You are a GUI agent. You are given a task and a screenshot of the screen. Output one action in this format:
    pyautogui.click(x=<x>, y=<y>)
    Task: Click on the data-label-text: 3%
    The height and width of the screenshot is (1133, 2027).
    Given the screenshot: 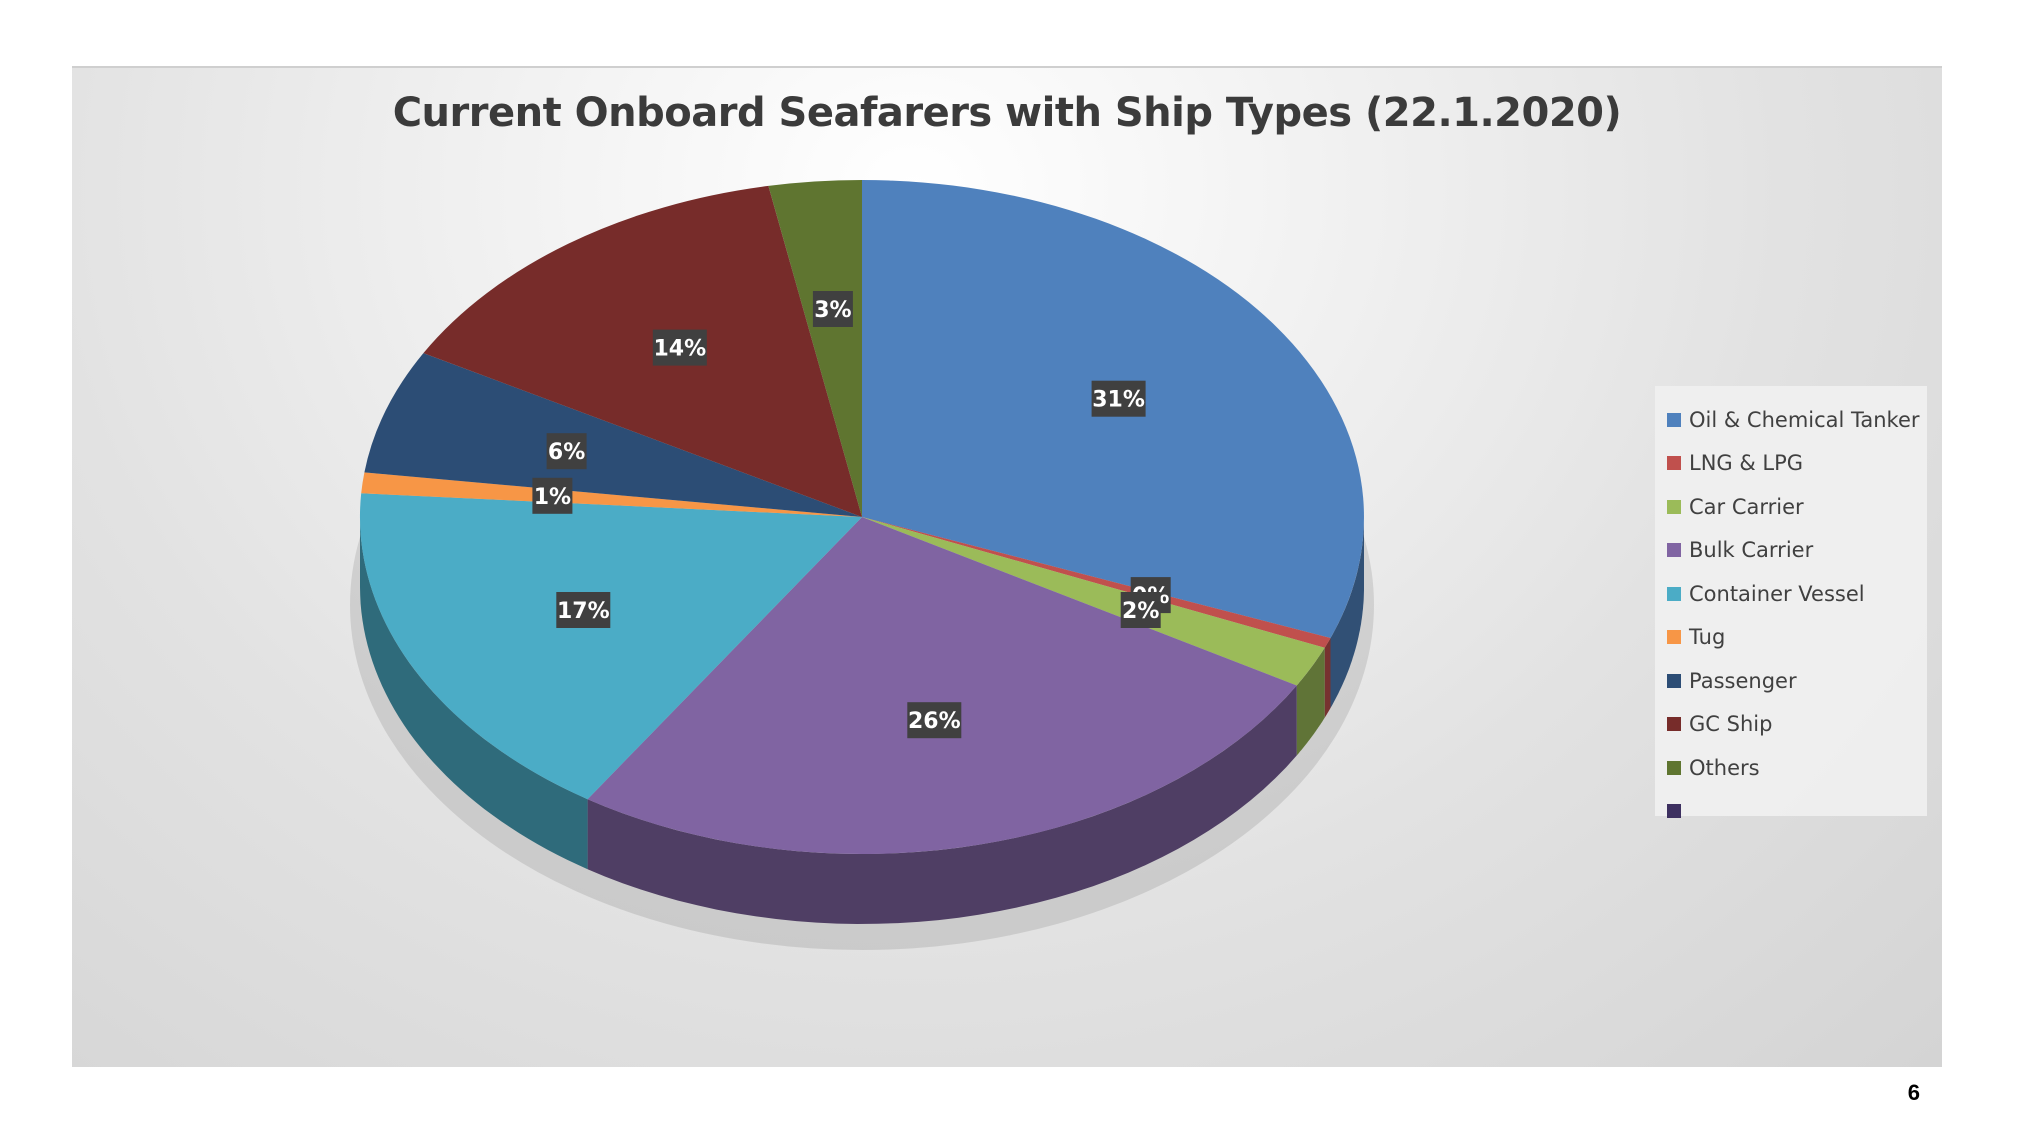 What is the action you would take?
    pyautogui.click(x=832, y=310)
    